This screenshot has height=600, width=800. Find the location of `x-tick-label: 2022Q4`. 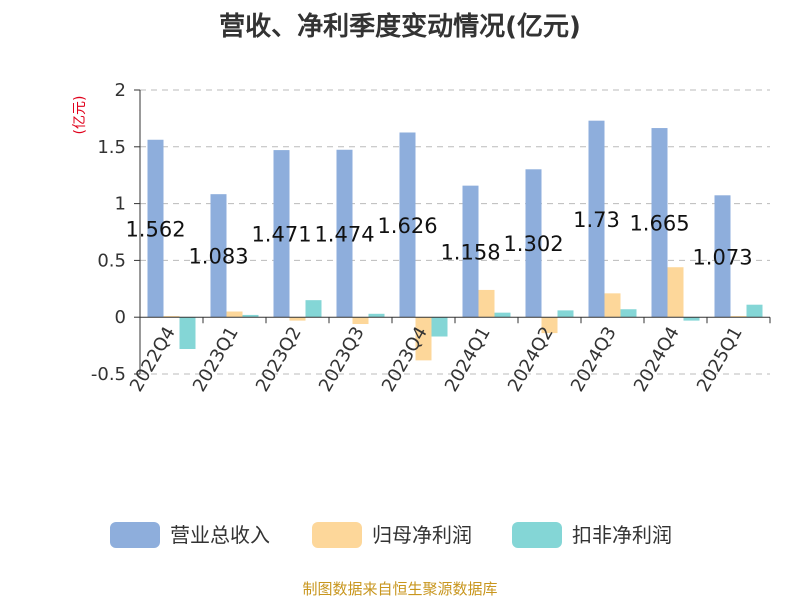

x-tick-label: 2022Q4 is located at coordinates (153, 359).